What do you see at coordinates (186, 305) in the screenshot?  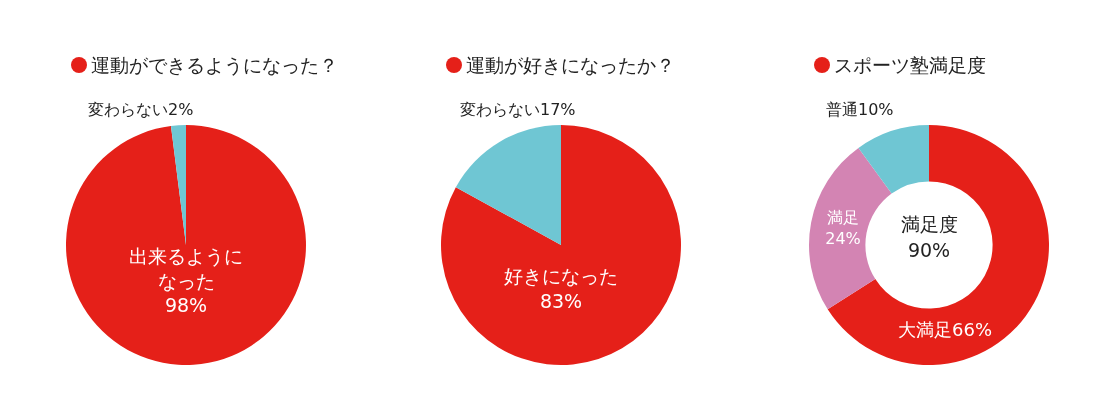 I see `data-label: 98%` at bounding box center [186, 305].